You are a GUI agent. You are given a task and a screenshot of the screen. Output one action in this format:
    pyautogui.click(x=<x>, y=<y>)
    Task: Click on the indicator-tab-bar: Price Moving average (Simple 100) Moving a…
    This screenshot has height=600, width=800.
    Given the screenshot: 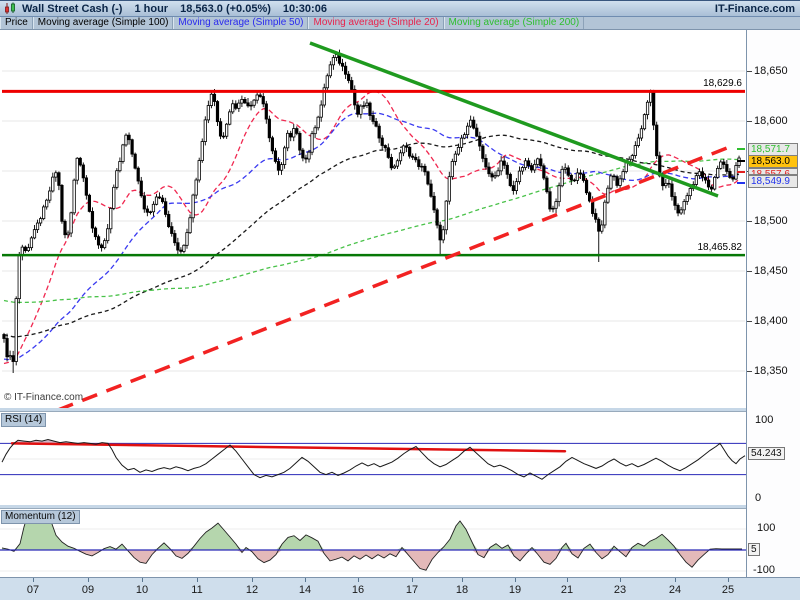 What is the action you would take?
    pyautogui.click(x=400, y=23)
    